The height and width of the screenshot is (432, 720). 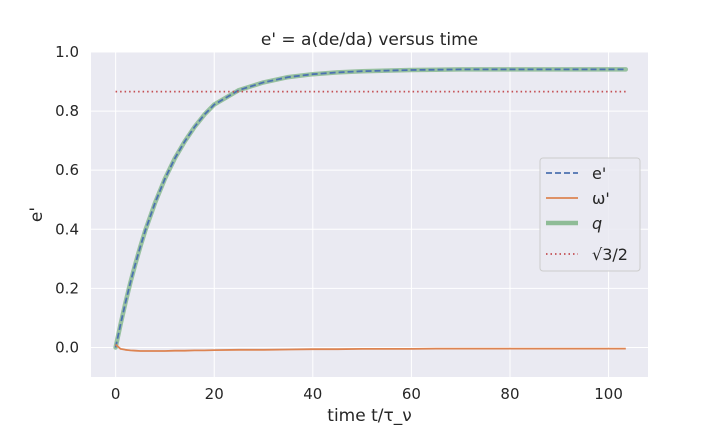 I want to click on x-tick-label: 40, so click(x=312, y=394).